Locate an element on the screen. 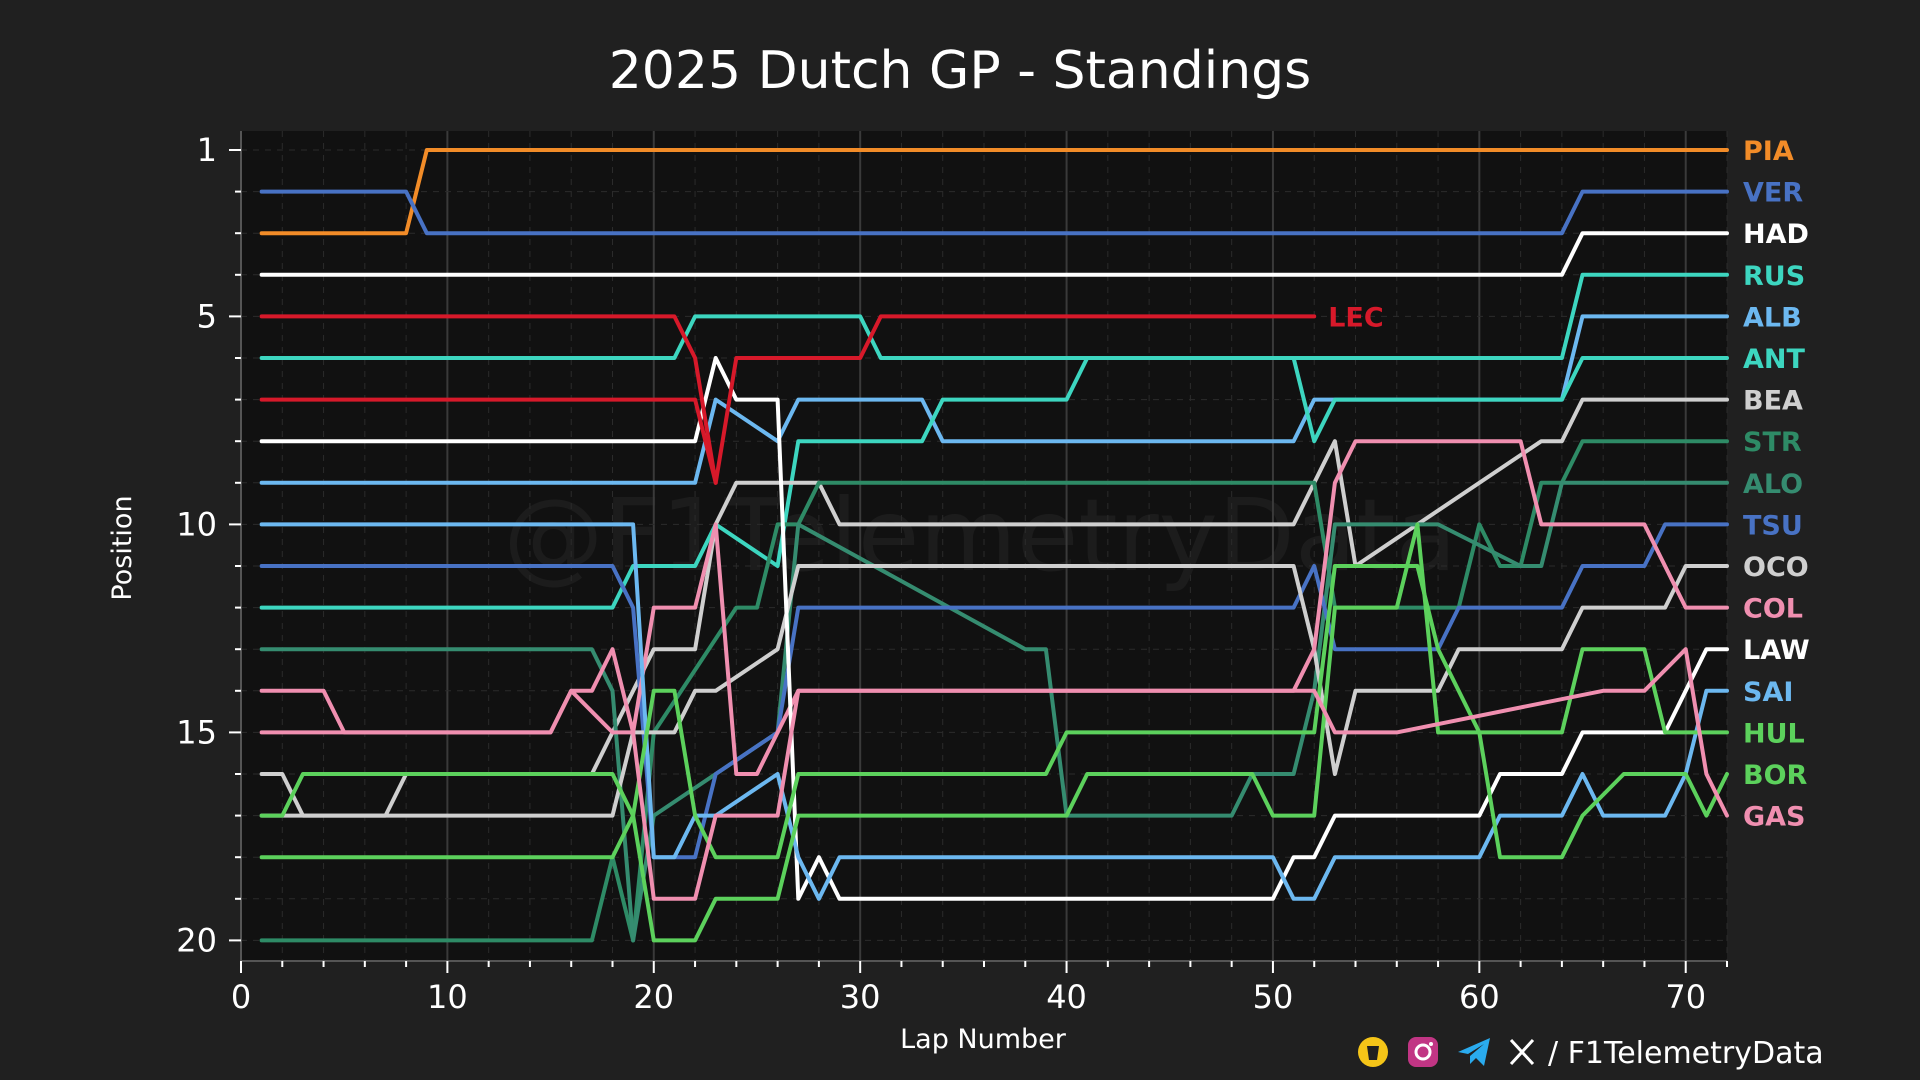 The height and width of the screenshot is (1080, 1920). driver-label-bor: BOR is located at coordinates (1775, 775).